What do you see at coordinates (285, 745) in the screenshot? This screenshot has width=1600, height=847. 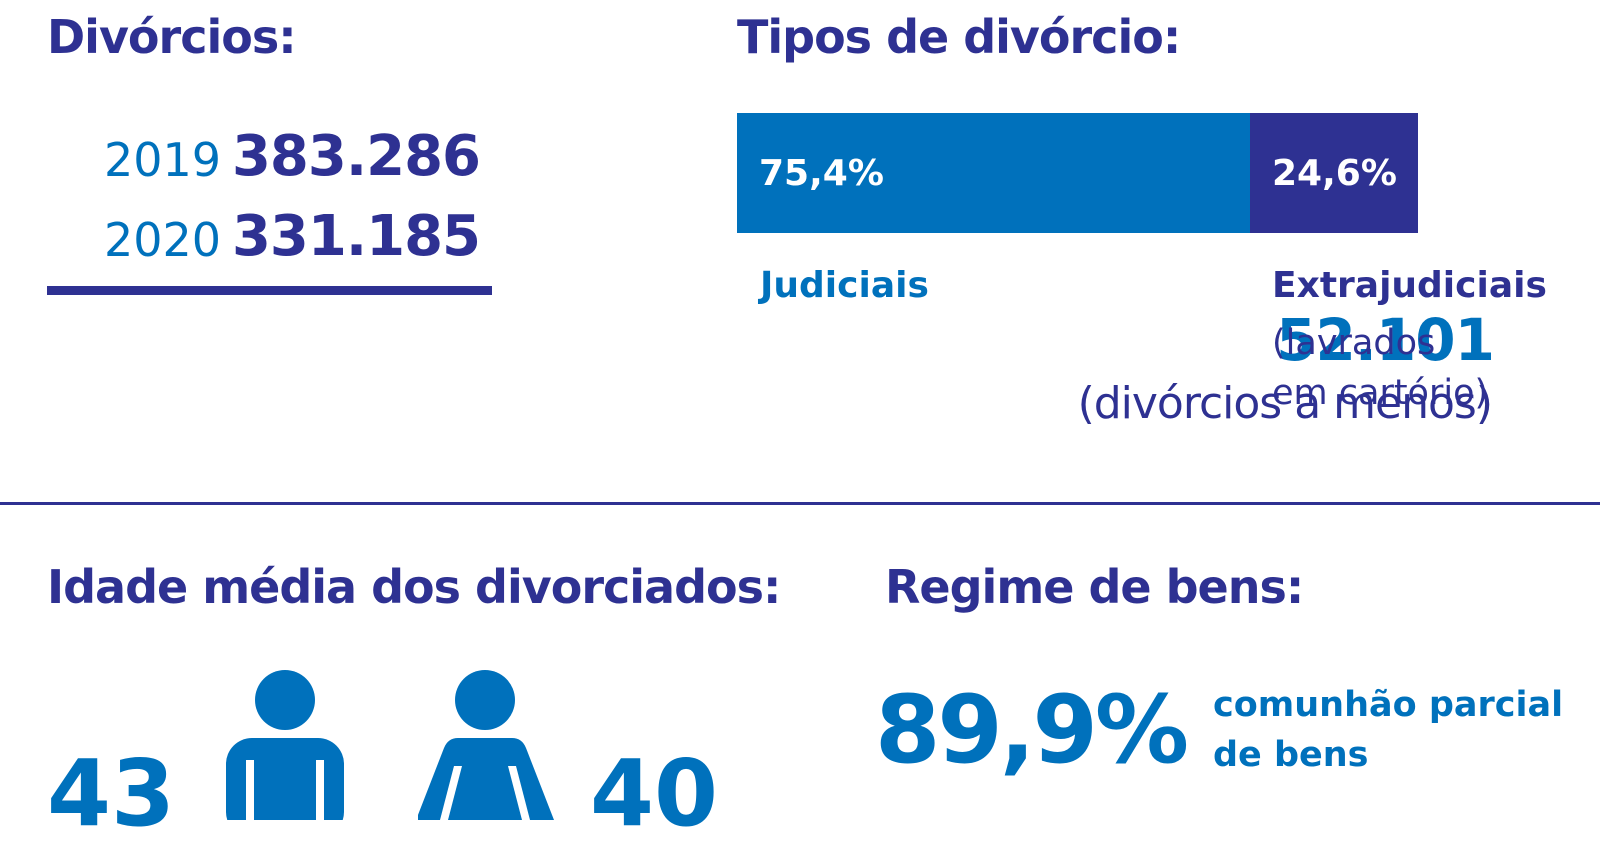 I see `man-icon` at bounding box center [285, 745].